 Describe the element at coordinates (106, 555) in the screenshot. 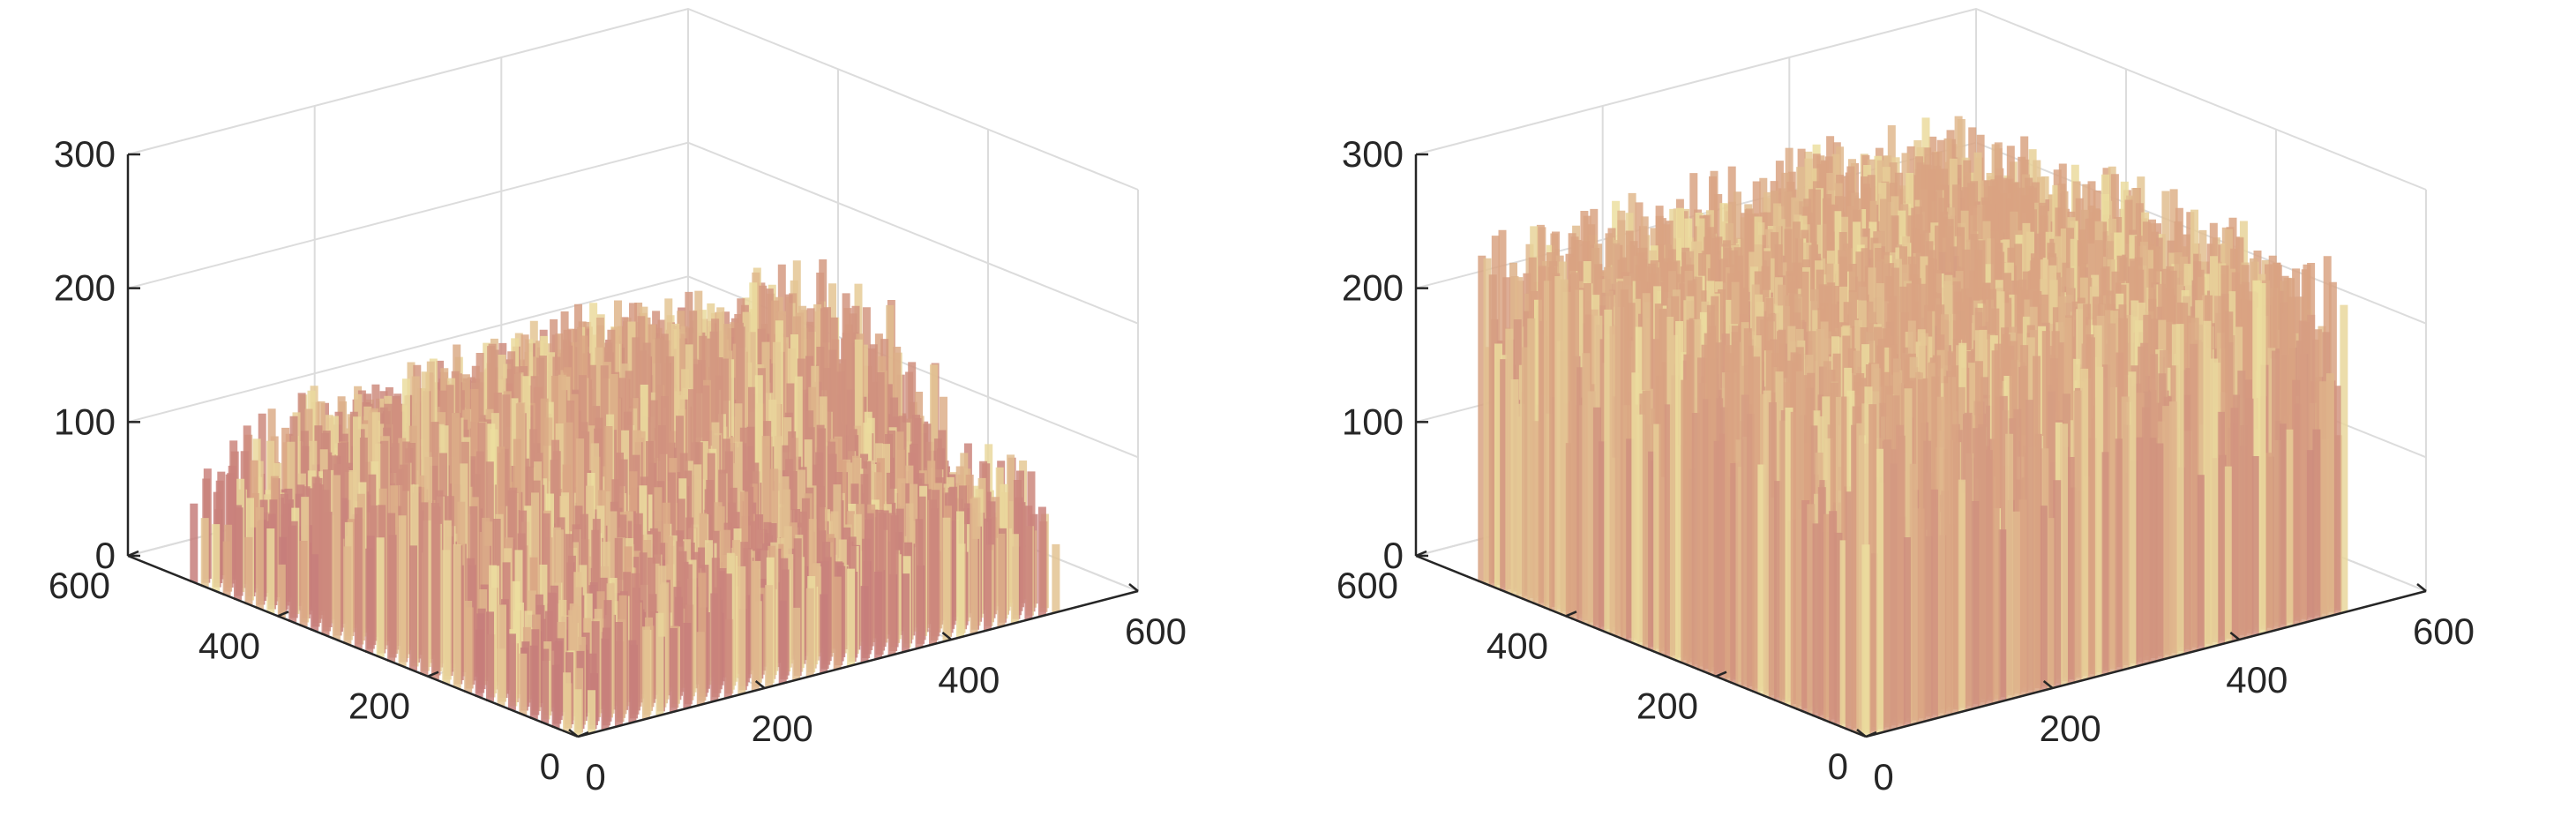

I see `z-tick-label: 0` at that location.